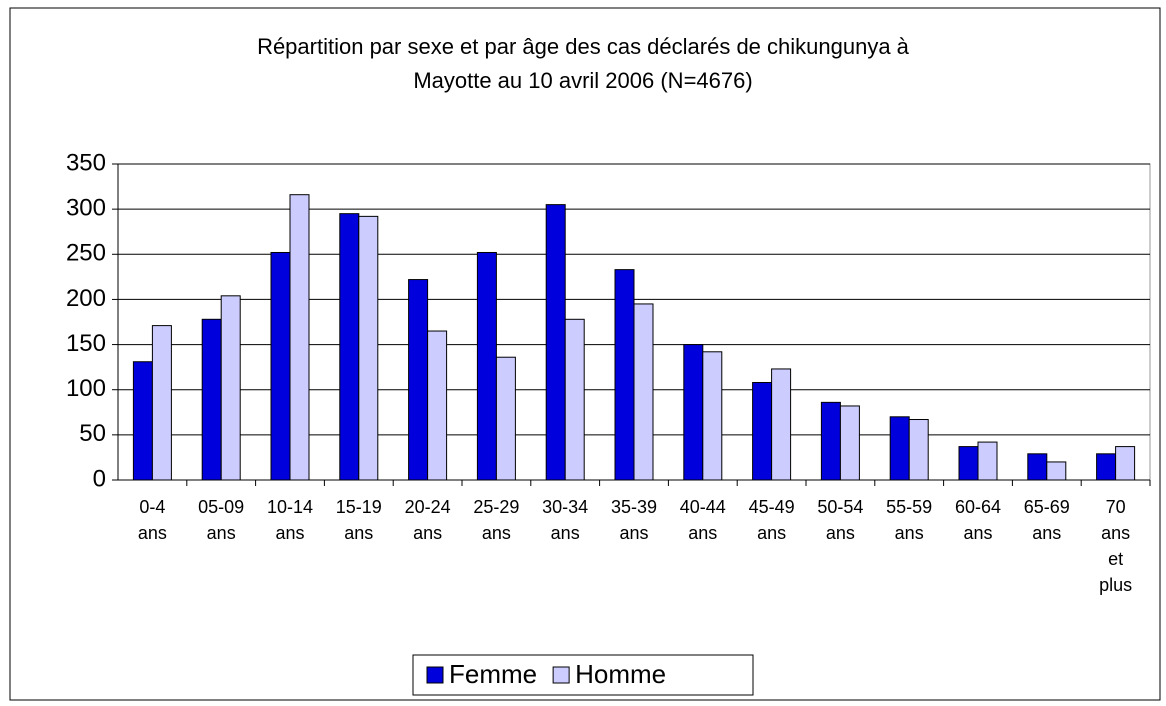  I want to click on x-tick-label: 40-44 ans, so click(702, 520).